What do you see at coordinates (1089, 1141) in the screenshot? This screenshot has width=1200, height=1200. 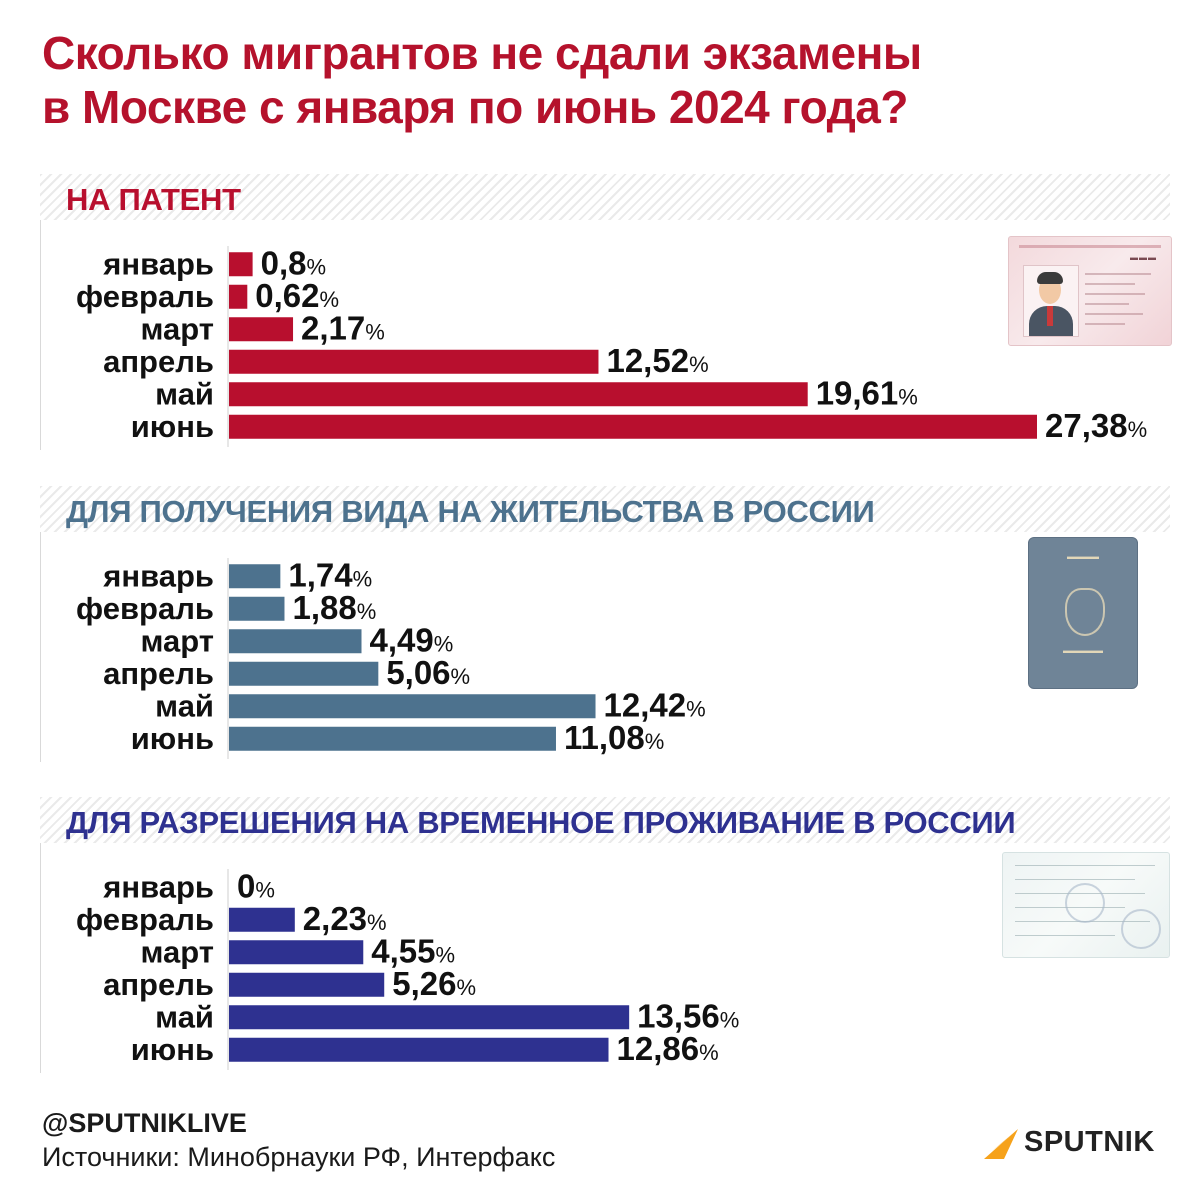 I see `sputnik-logo-text: SPUTNIK` at bounding box center [1089, 1141].